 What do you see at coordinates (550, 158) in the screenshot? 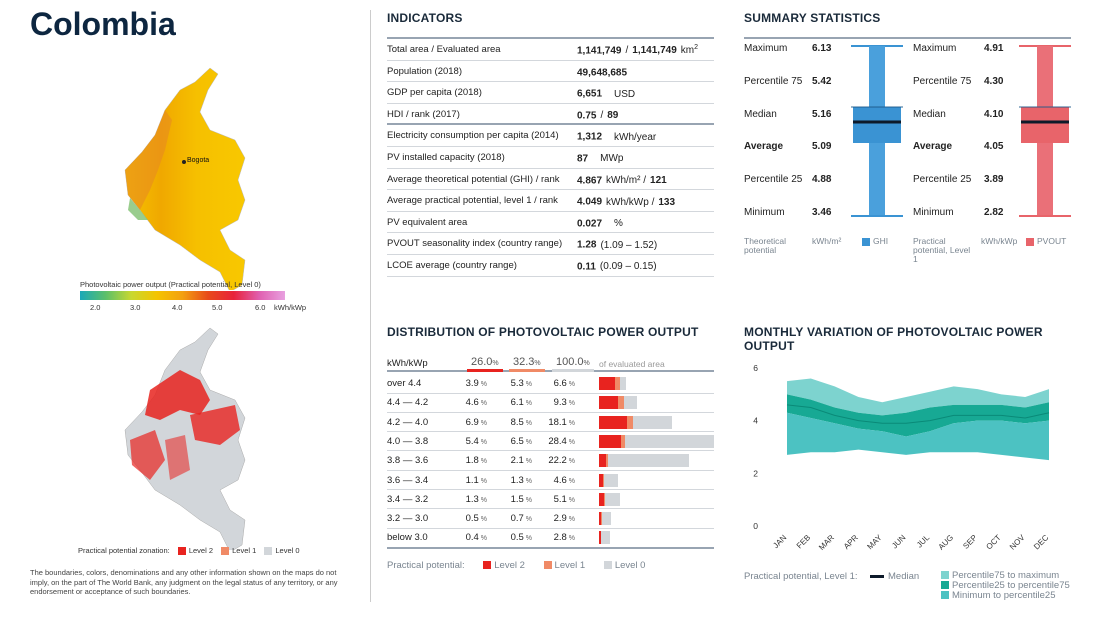
I see `indicator-row: PV installed capacity (2018) 87 MWp` at bounding box center [550, 158].